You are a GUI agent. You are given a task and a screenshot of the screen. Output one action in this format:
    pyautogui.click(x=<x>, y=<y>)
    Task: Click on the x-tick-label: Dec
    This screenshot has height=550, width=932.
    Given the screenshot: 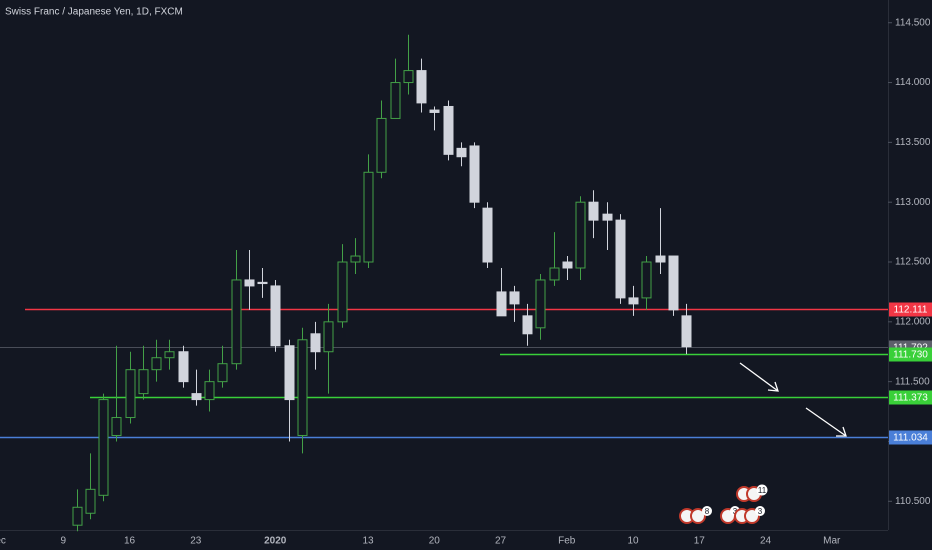 What is the action you would take?
    pyautogui.click(x=3, y=541)
    